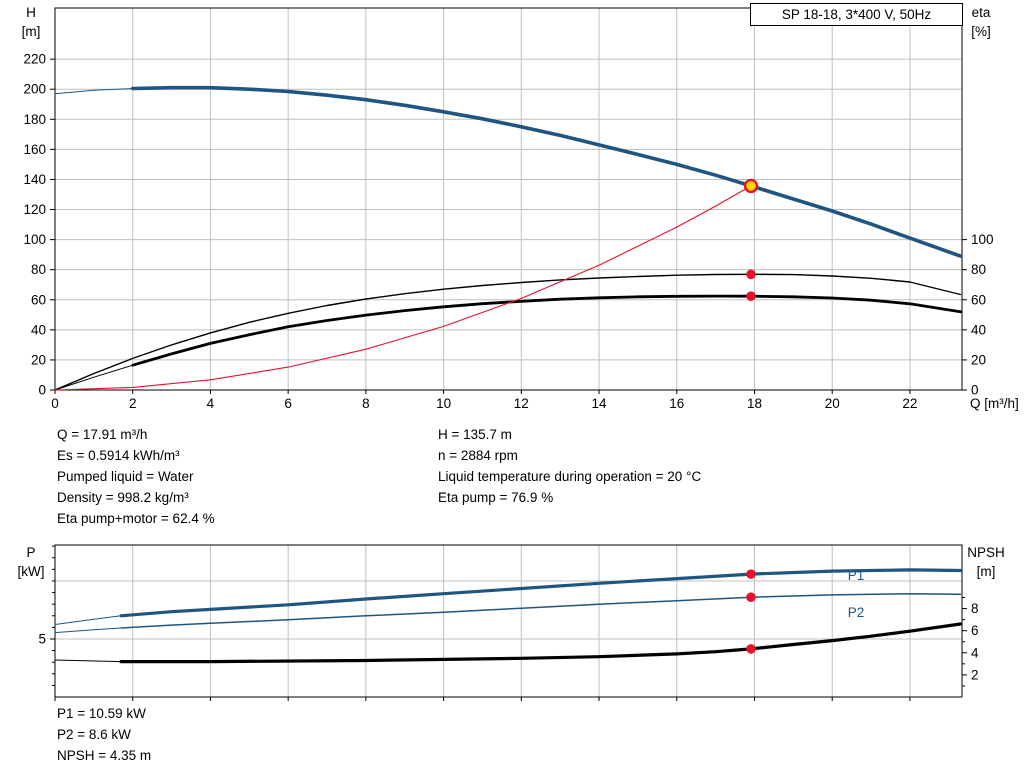 This screenshot has width=1024, height=781. I want to click on left-axis-tick-label: 100, so click(34, 239).